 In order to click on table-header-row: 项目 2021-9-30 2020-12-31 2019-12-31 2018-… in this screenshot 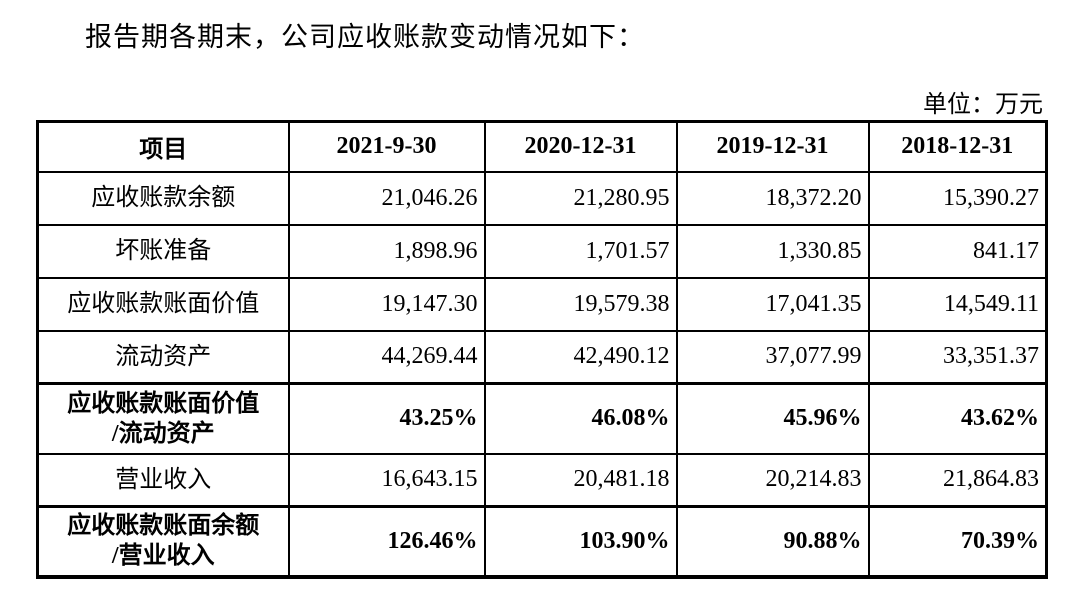, I will do `click(542, 146)`.